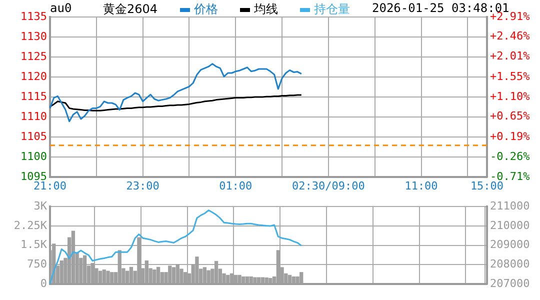 The height and width of the screenshot is (300, 540). Describe the element at coordinates (510, 137) in the screenshot. I see `y2-tick-label: +0.19%` at that location.